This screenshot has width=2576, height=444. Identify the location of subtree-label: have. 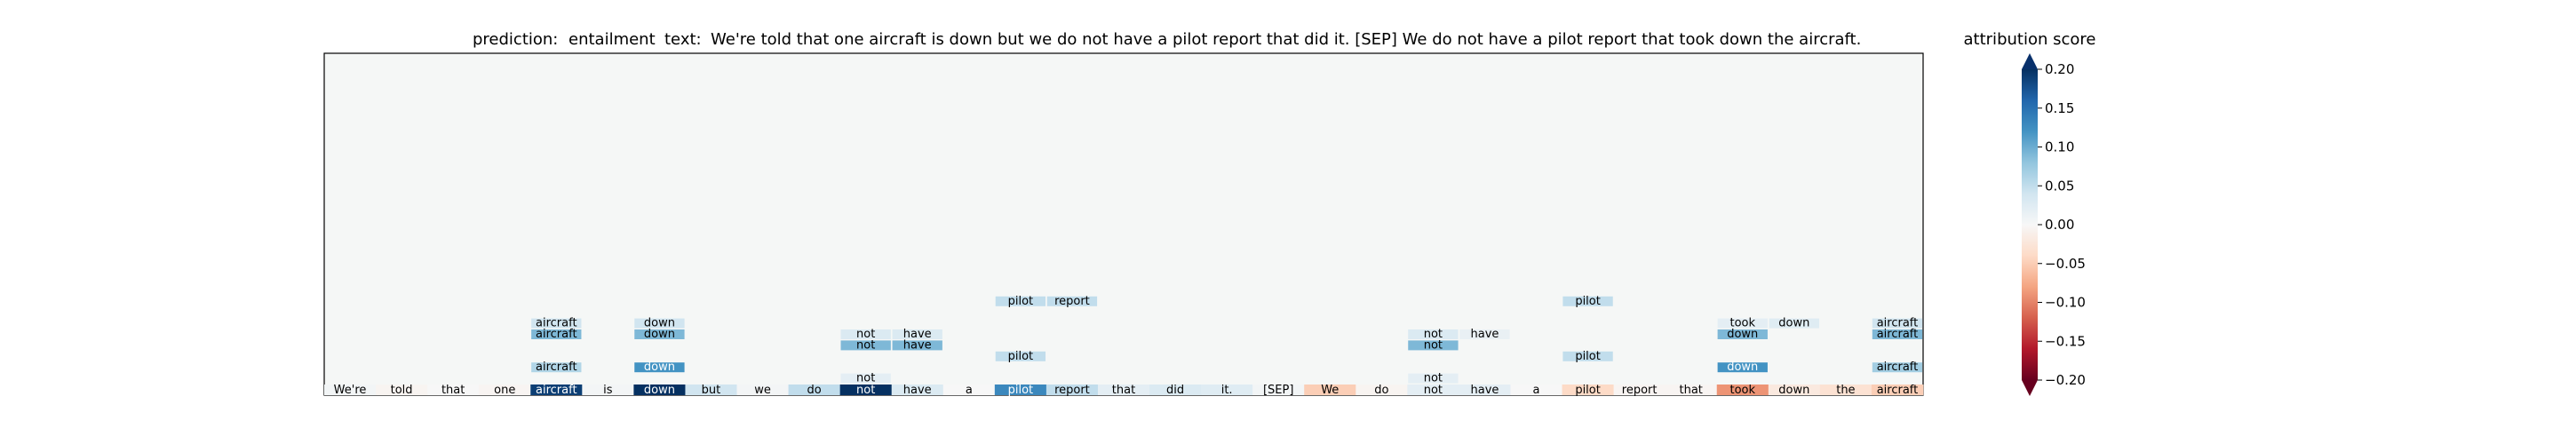
(917, 345).